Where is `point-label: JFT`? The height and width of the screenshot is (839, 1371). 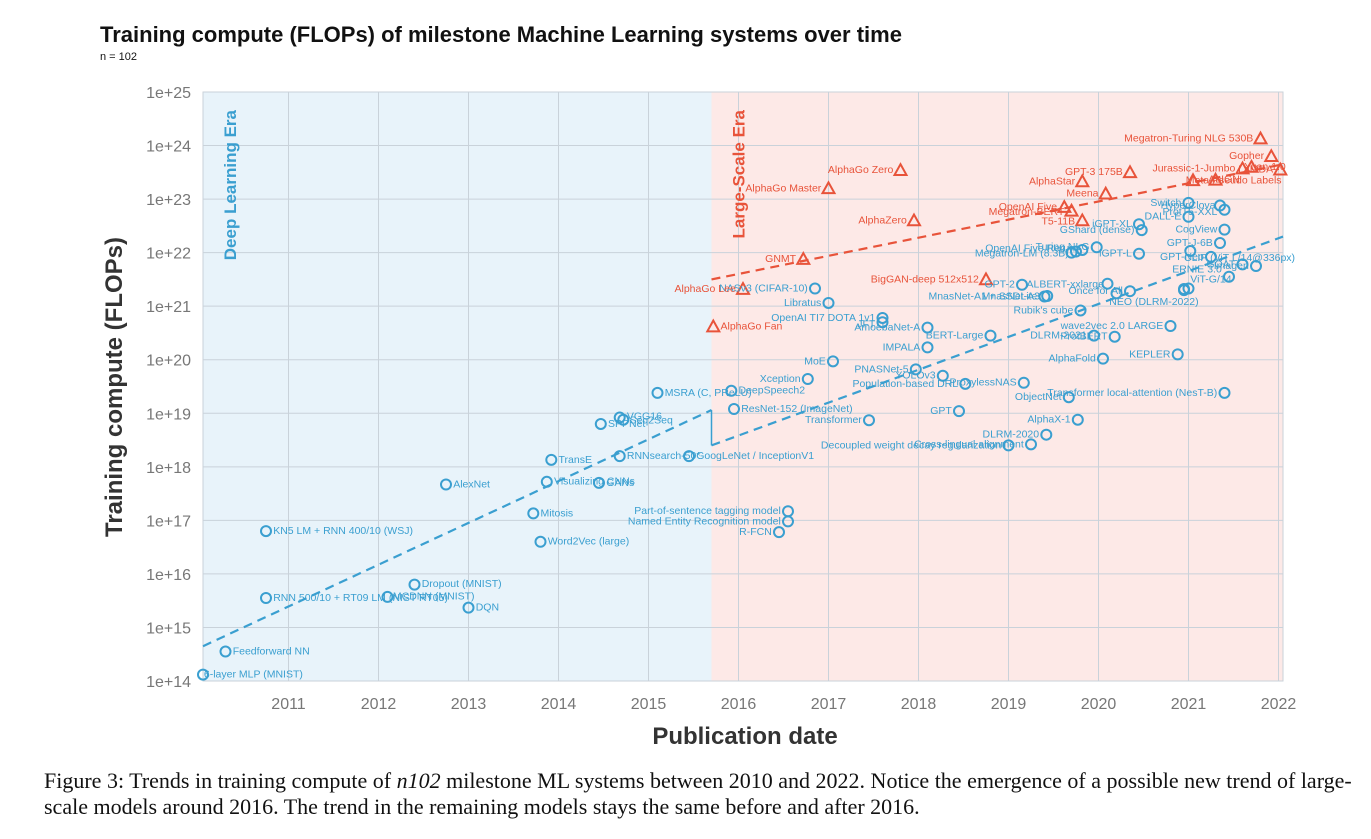 point-label: JFT is located at coordinates (866, 324).